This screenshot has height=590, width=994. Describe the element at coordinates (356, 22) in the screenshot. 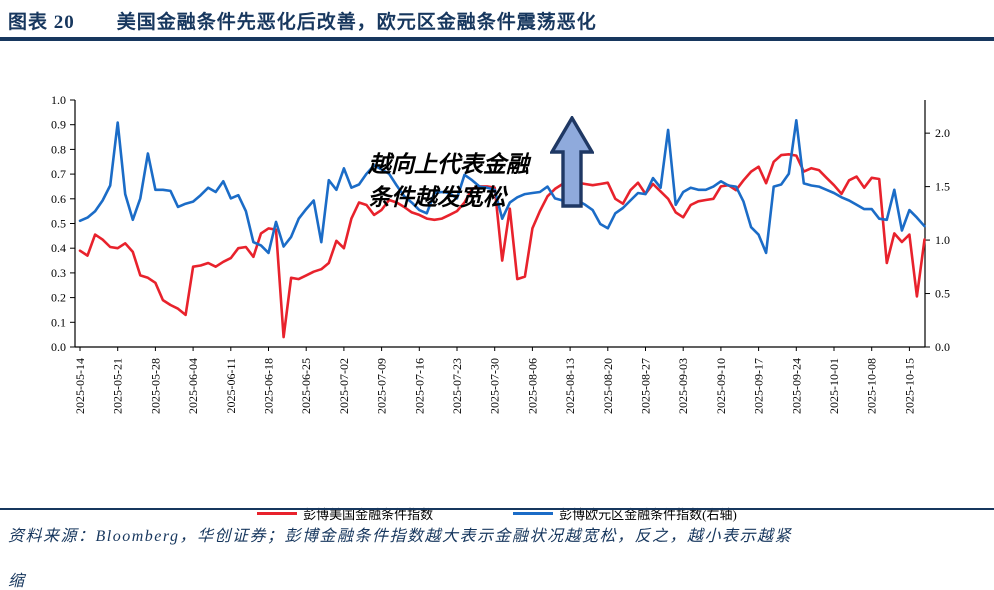

I see `figure-title-text: 美国金融条件先恶化后改善，欧元区金融条件震荡恶化` at that location.